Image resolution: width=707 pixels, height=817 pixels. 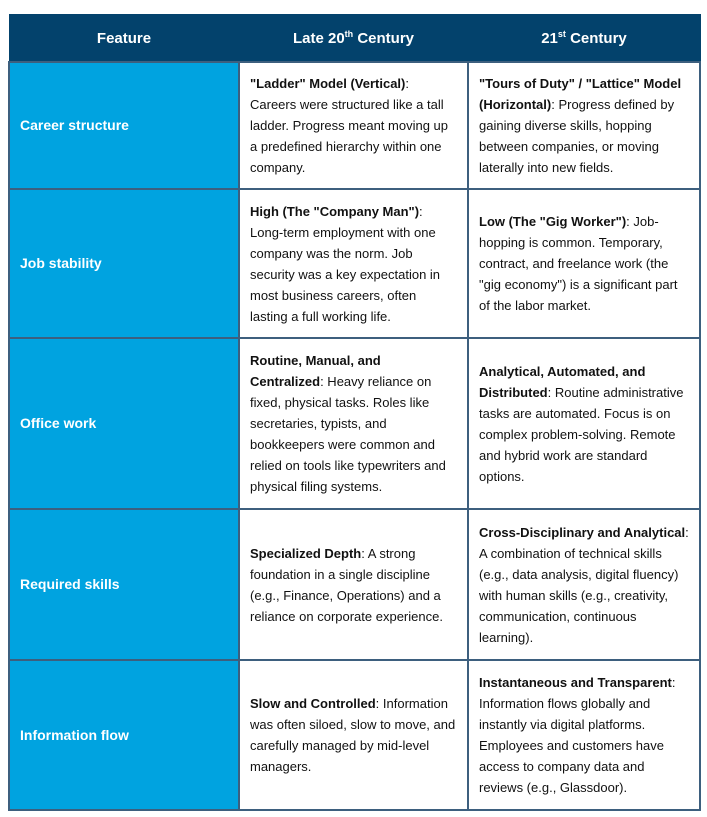 I want to click on header-late20-prefix: Late 20, so click(x=318, y=38).